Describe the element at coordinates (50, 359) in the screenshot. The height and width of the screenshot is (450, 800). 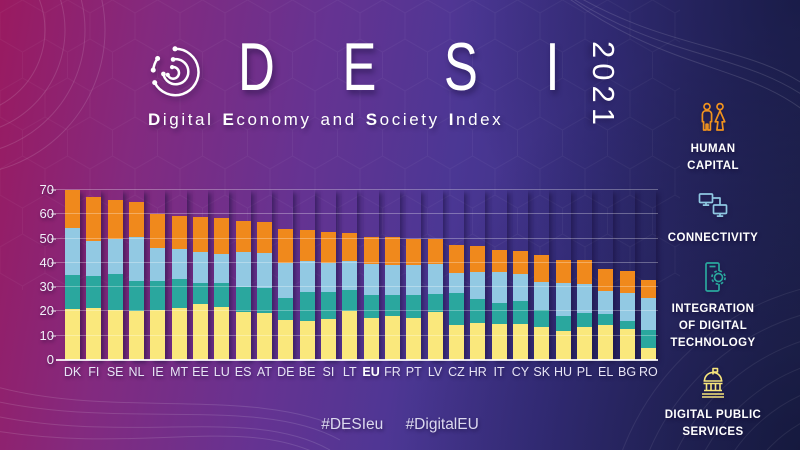
I see `y-axis-label-0: 0` at that location.